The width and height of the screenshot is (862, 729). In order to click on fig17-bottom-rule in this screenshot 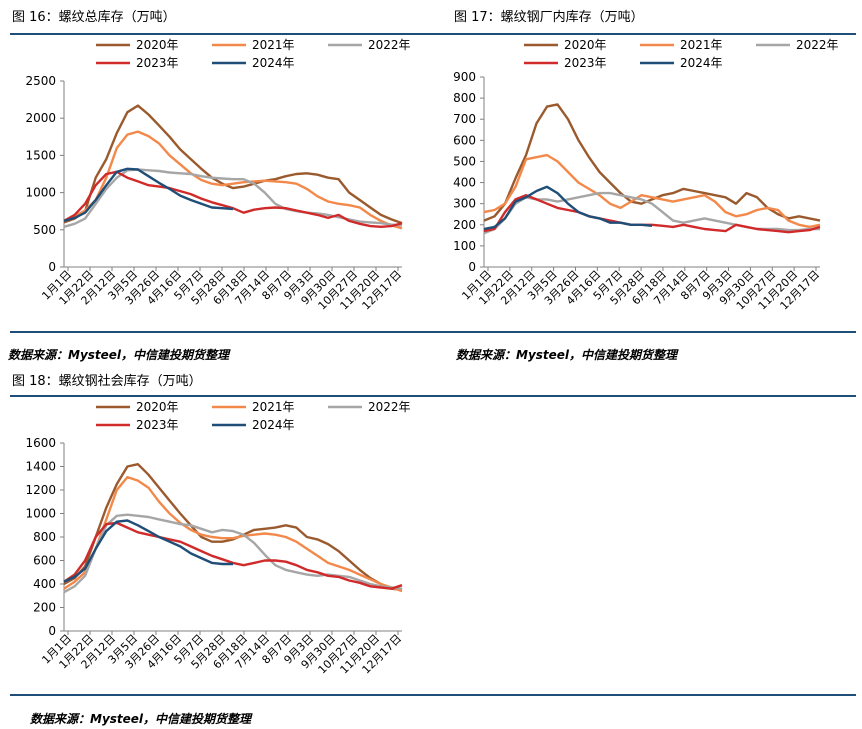, I will do `click(647, 332)`.